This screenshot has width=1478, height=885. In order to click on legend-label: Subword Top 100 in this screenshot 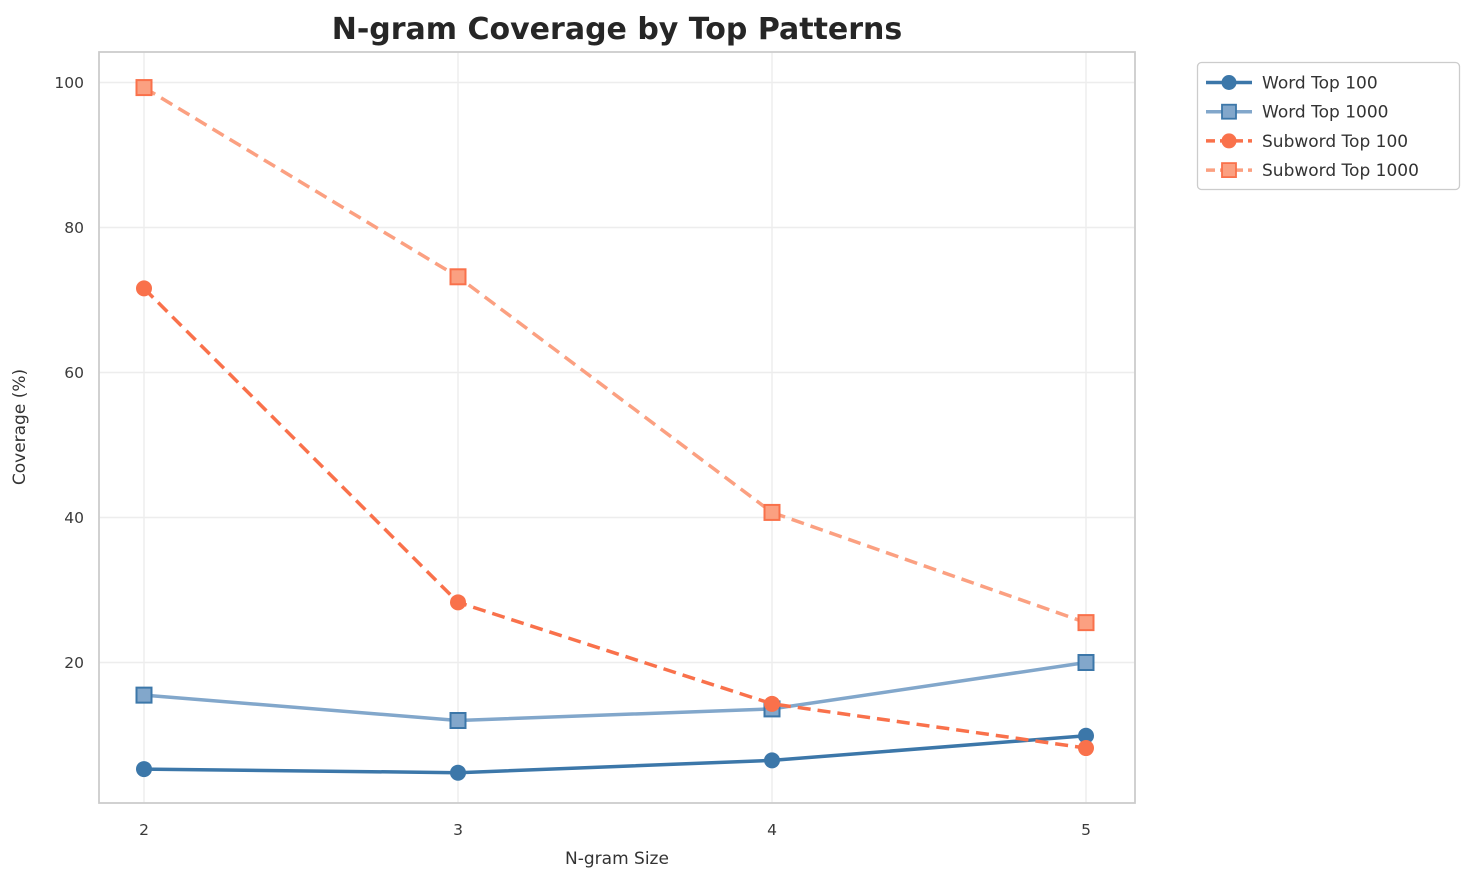, I will do `click(1335, 142)`.